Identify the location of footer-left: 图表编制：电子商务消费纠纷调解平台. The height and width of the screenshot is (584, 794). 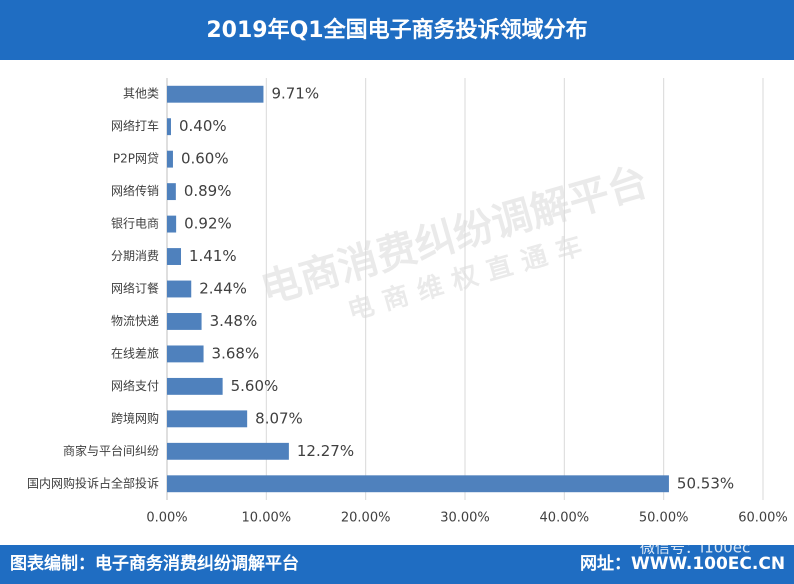
(154, 563).